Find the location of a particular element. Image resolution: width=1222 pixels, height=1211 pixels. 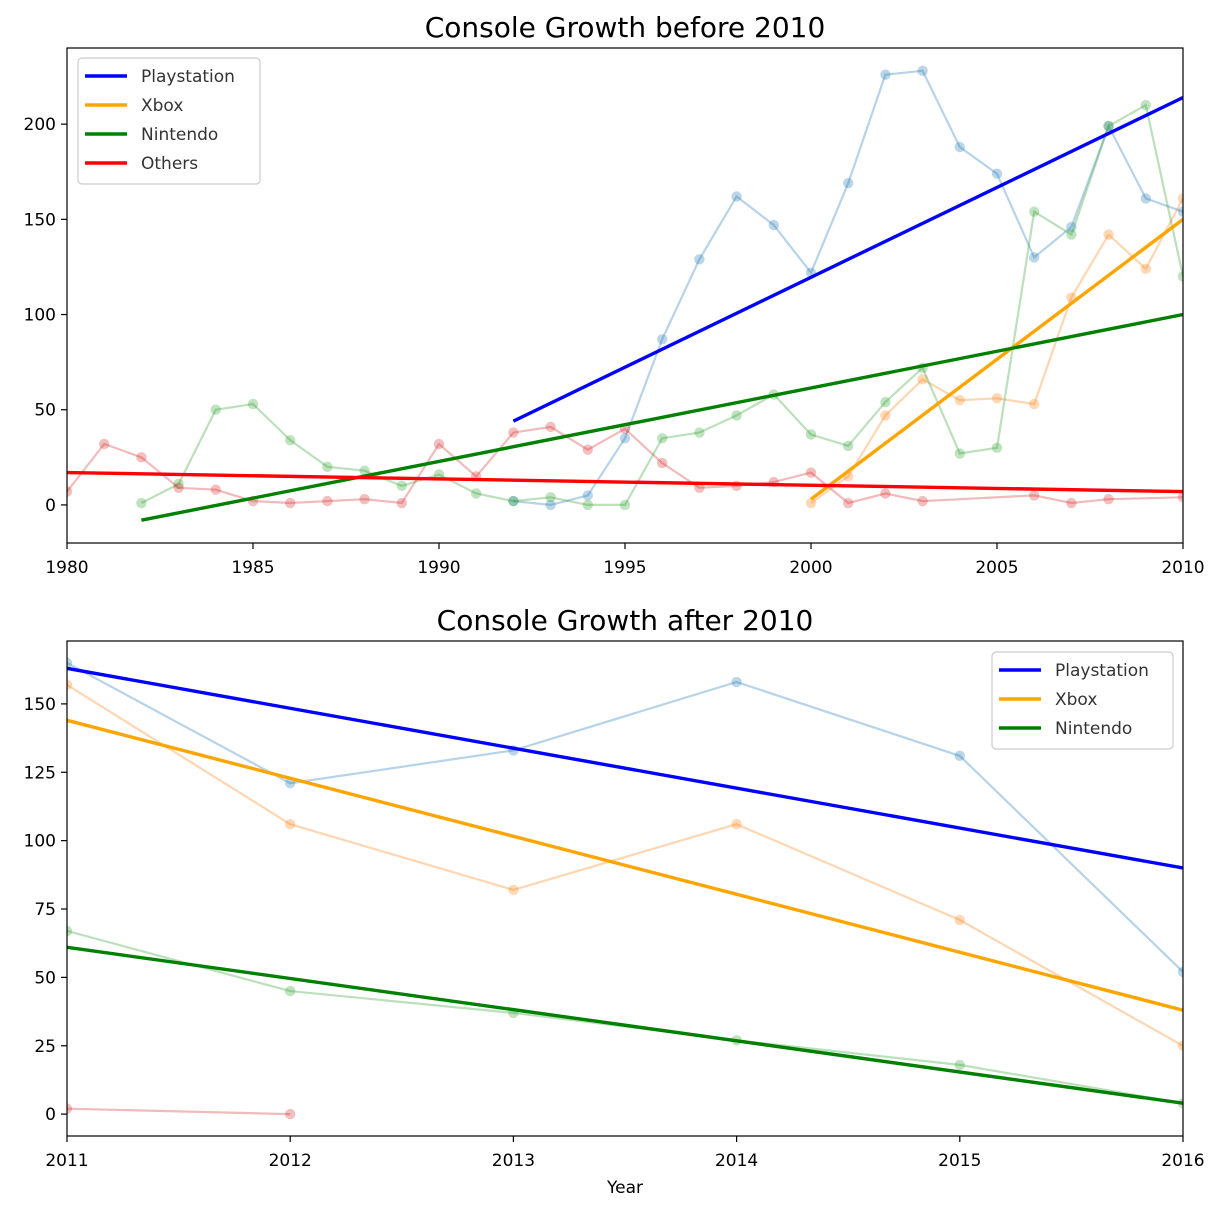

x-tick-label: 2000 is located at coordinates (810, 568).